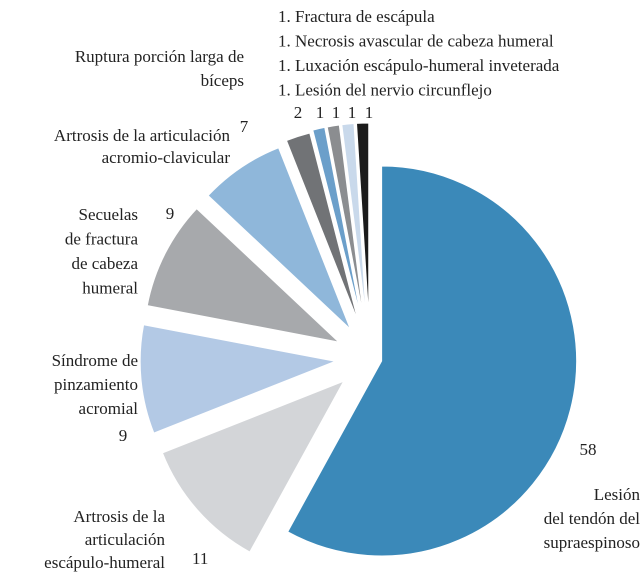 The width and height of the screenshot is (640, 583). I want to click on annotation: 1. Necrosis avascular de cabeza humeral, so click(416, 41).